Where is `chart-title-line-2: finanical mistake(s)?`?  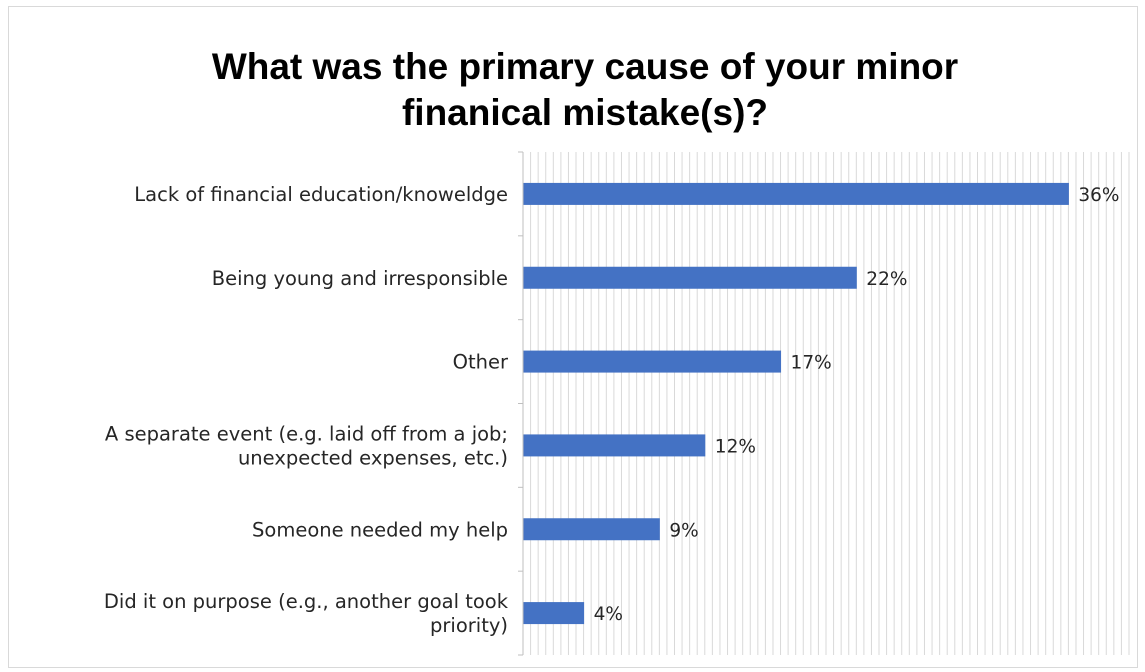 chart-title-line-2: finanical mistake(s)? is located at coordinates (585, 112).